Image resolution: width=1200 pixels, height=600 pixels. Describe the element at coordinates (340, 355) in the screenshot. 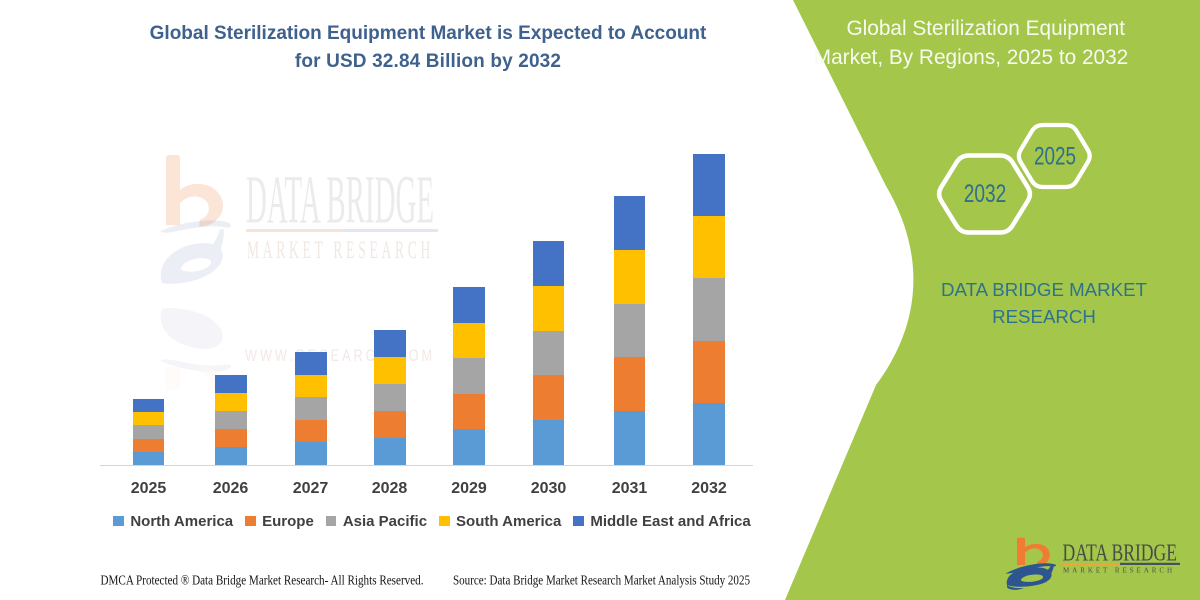

I see `svg-text: WWW.RESEARCH.COM` at that location.